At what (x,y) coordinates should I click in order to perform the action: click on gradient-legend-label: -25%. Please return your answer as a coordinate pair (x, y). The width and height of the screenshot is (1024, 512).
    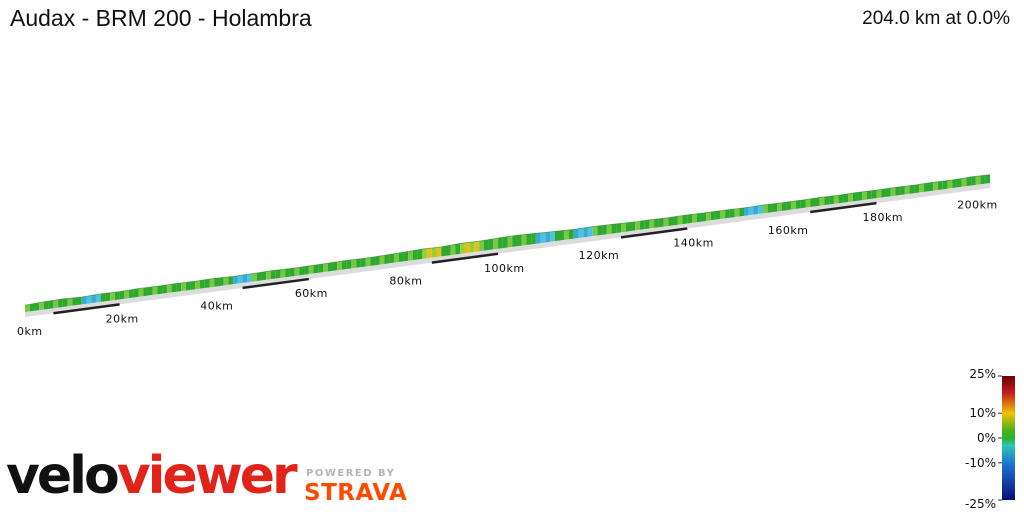
    Looking at the image, I should click on (980, 504).